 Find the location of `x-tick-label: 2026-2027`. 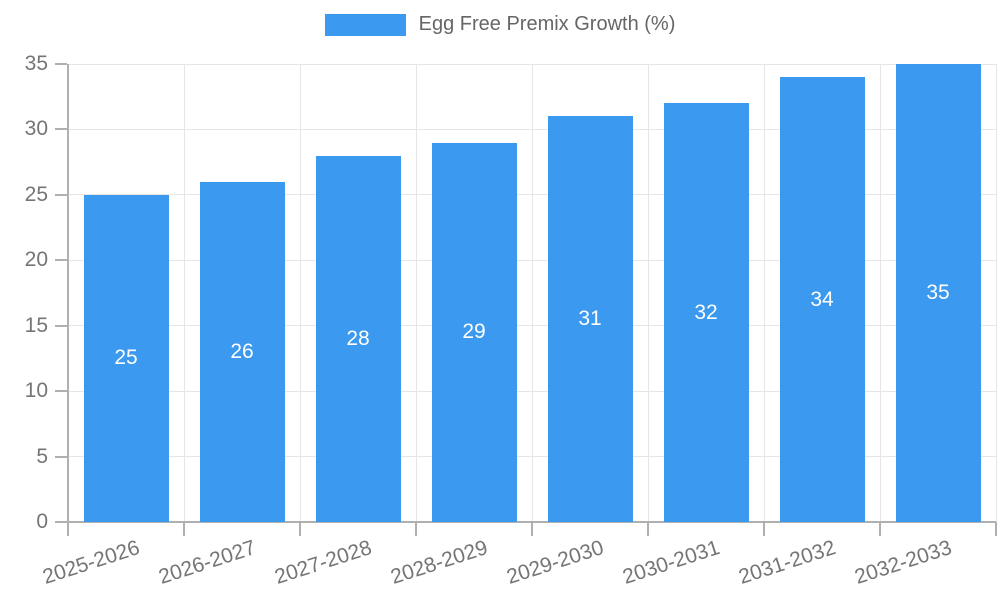

x-tick-label: 2026-2027 is located at coordinates (207, 562).